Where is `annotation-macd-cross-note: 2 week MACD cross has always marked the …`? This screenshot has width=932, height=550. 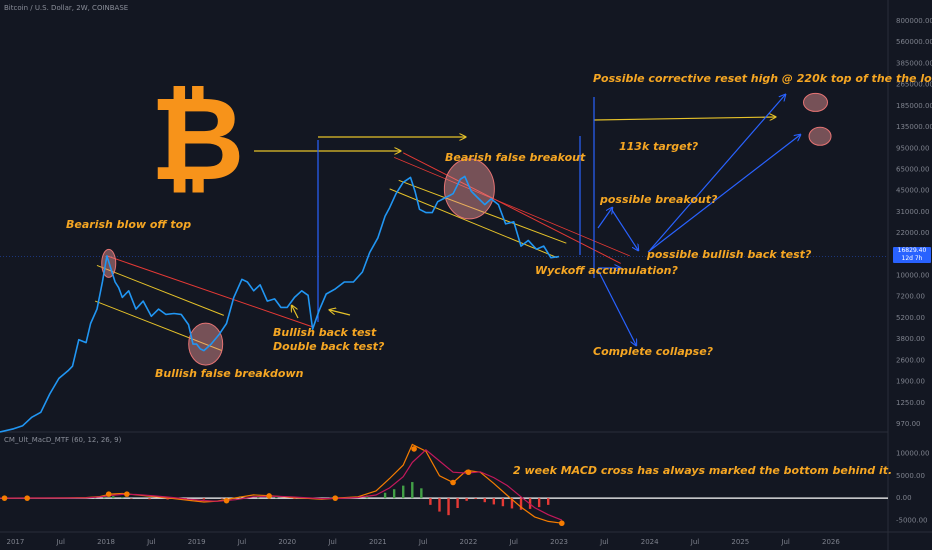
annotation-macd-cross-note: 2 week MACD cross has always marked the … is located at coordinates (703, 470).